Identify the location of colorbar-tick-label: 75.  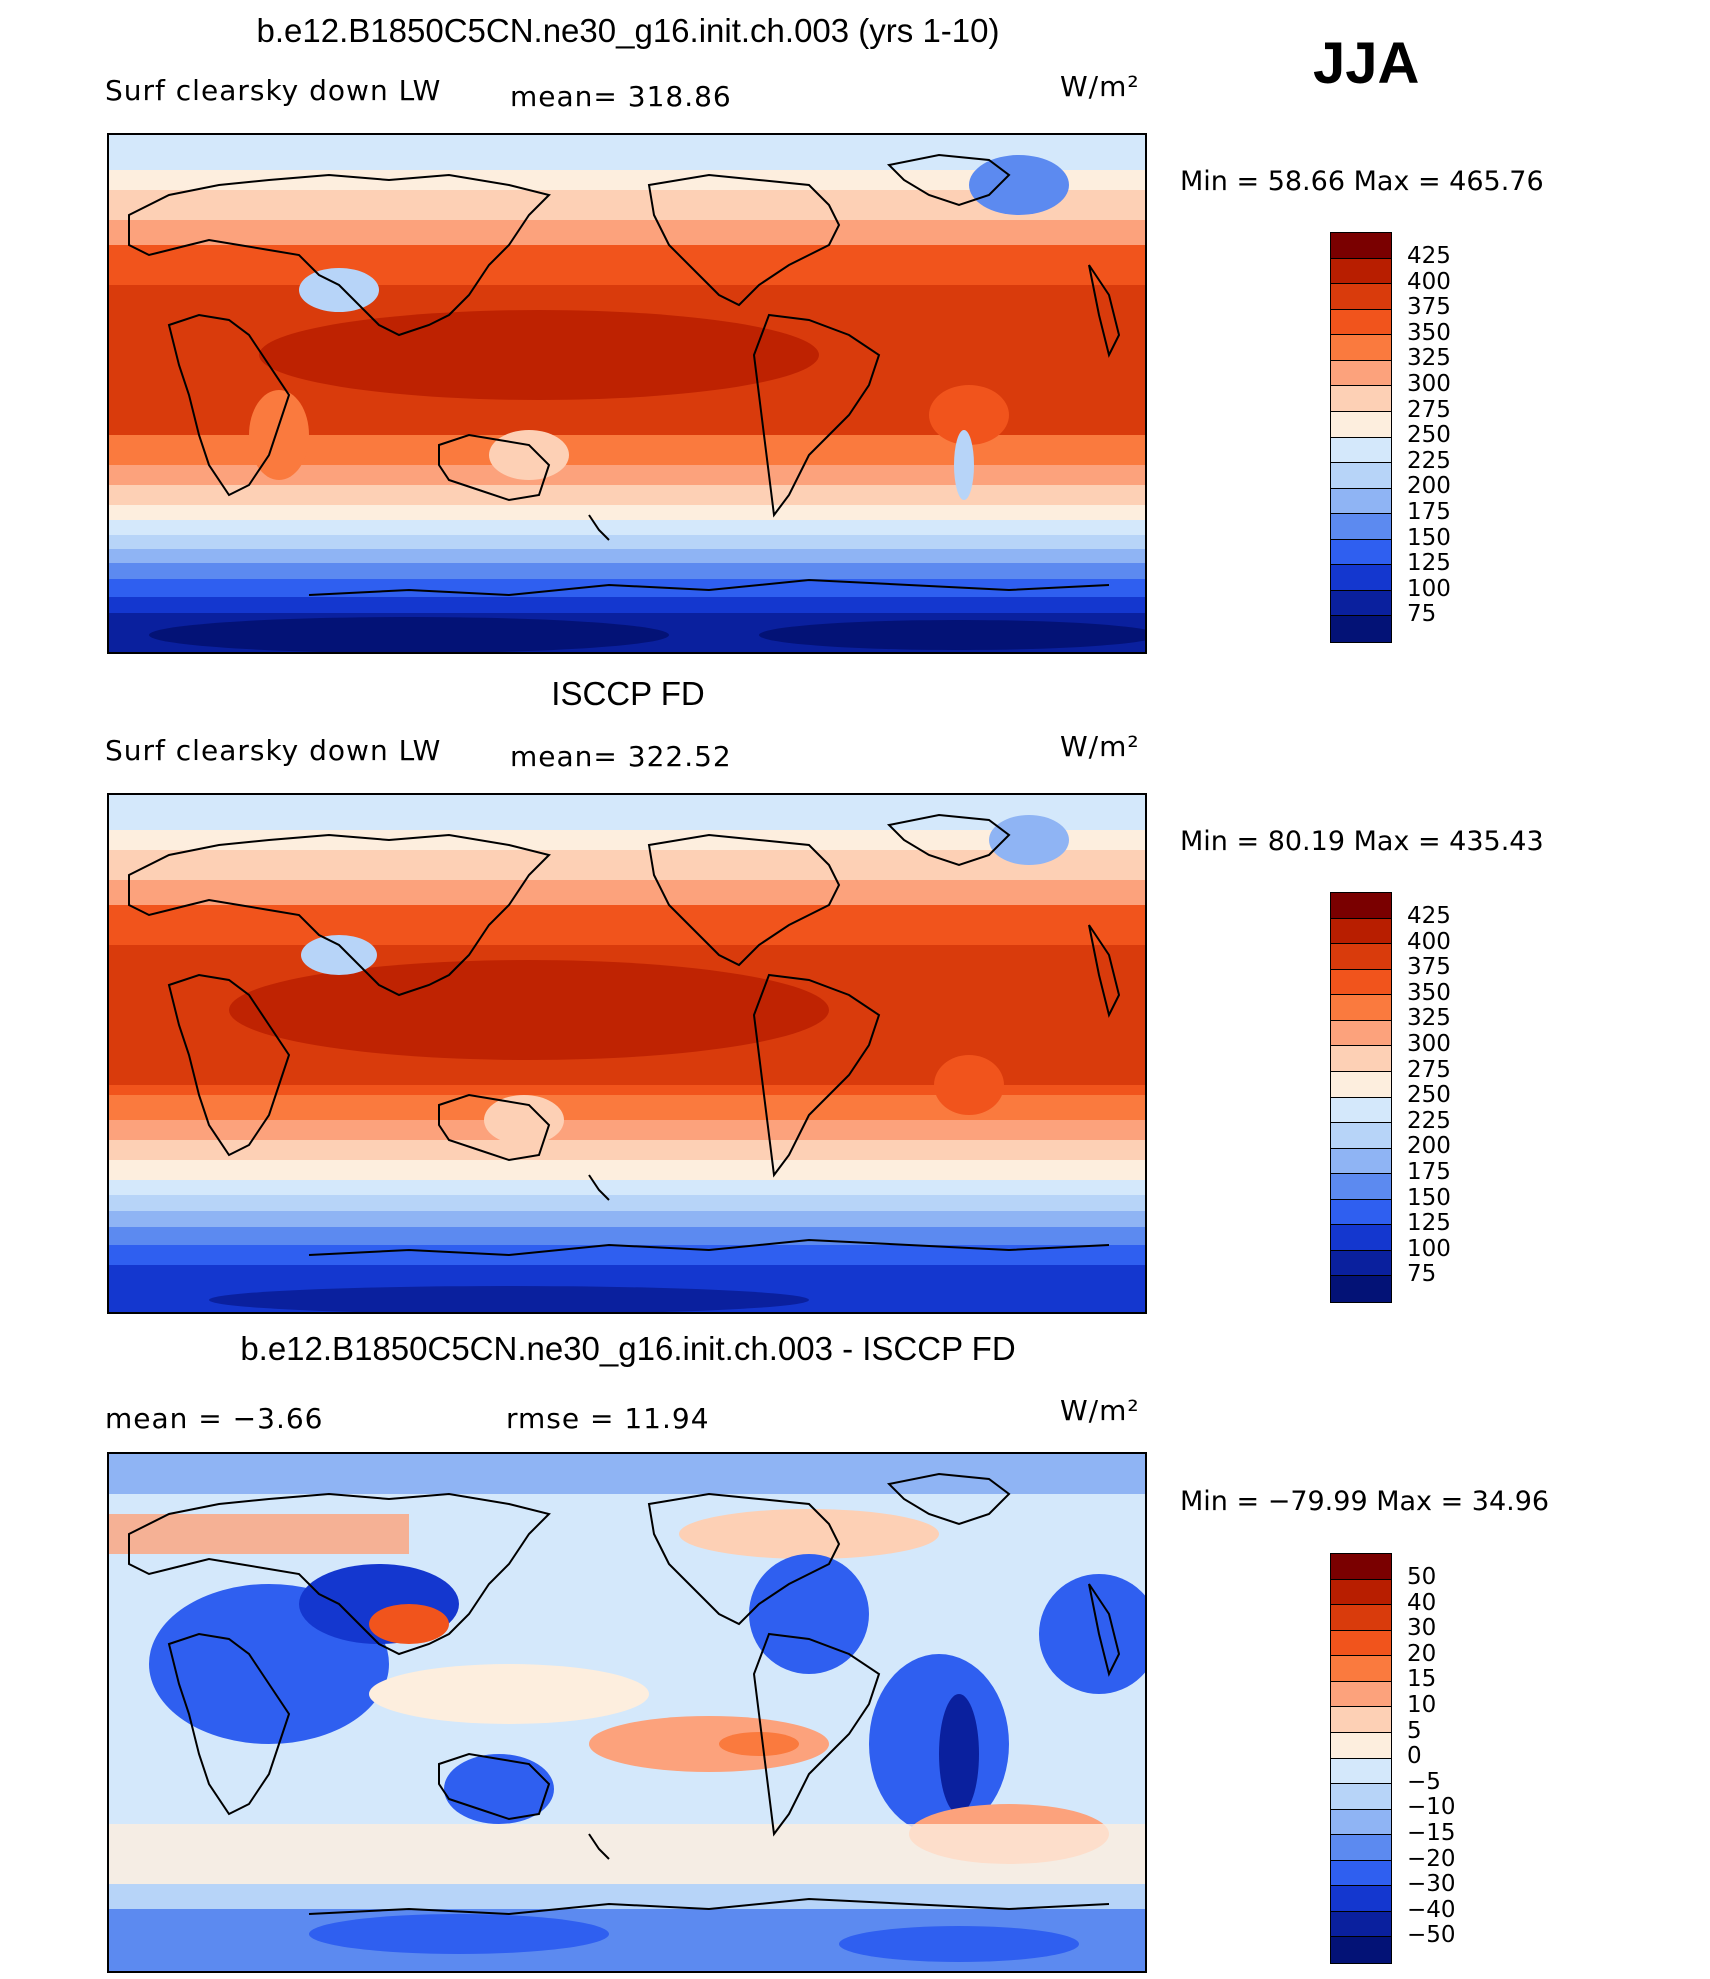
(1422, 614).